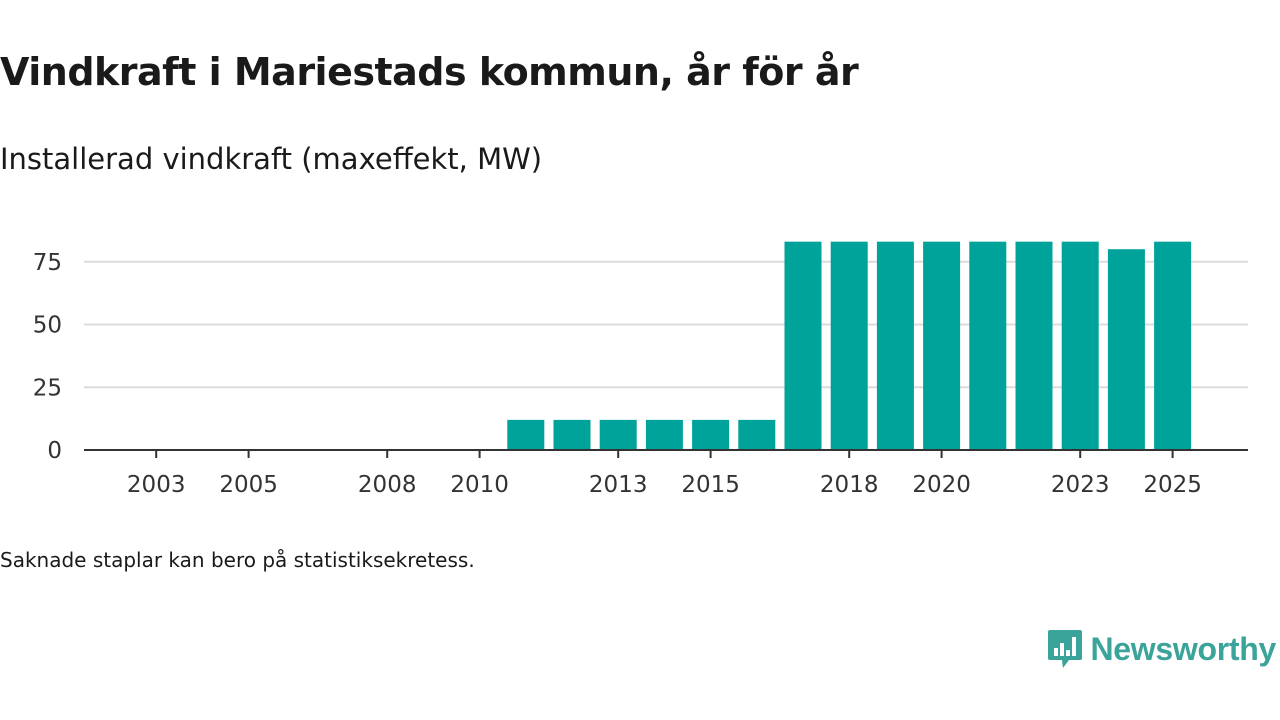 The width and height of the screenshot is (1280, 720). What do you see at coordinates (1064, 649) in the screenshot?
I see `newsworthy-logo-icon` at bounding box center [1064, 649].